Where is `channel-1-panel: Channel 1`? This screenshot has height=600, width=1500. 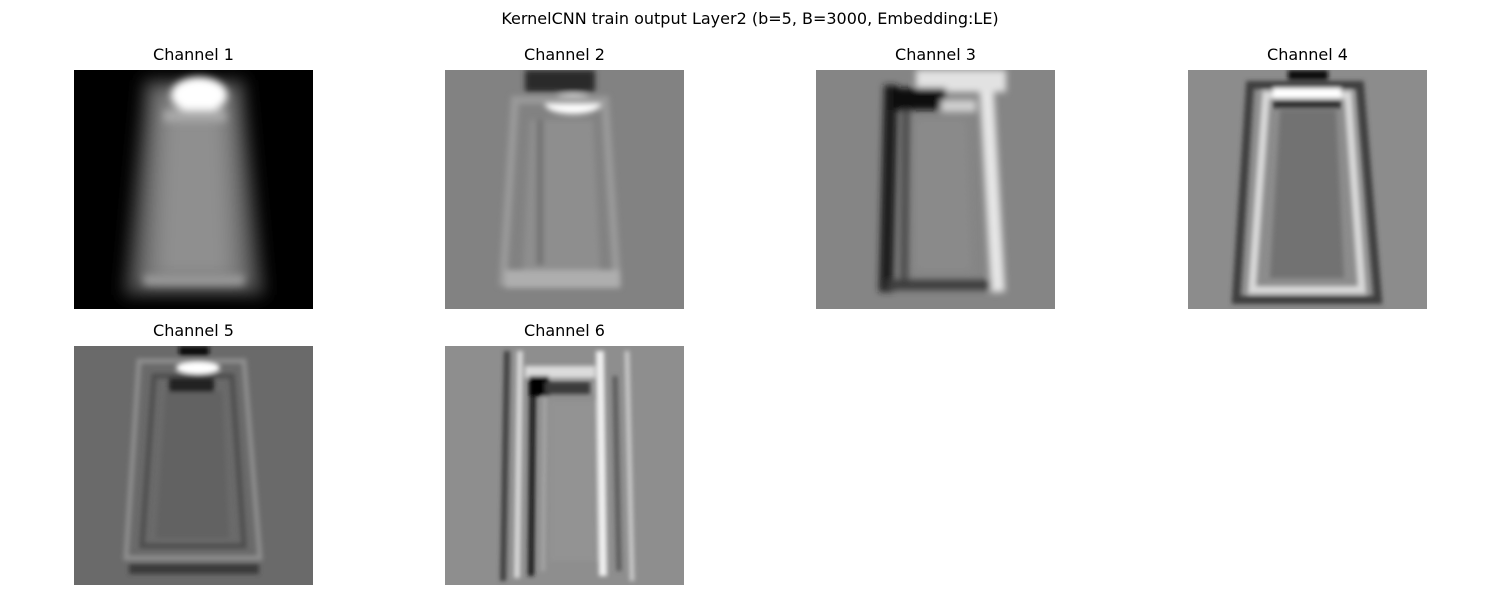 channel-1-panel: Channel 1 is located at coordinates (193, 177).